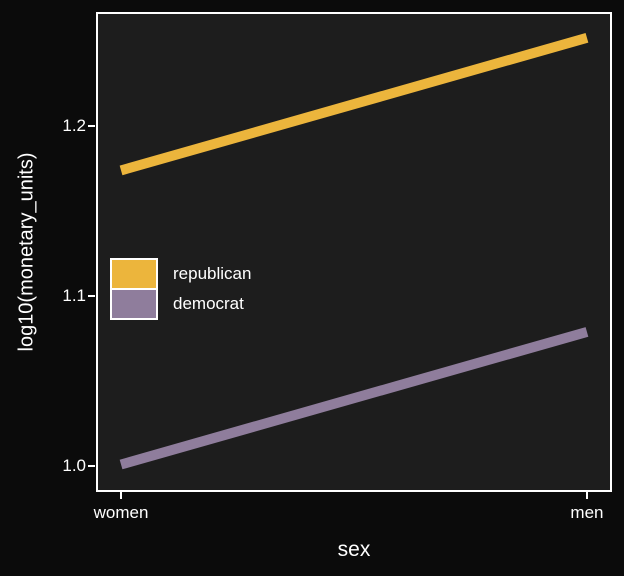  I want to click on legend-label: republican, so click(212, 273).